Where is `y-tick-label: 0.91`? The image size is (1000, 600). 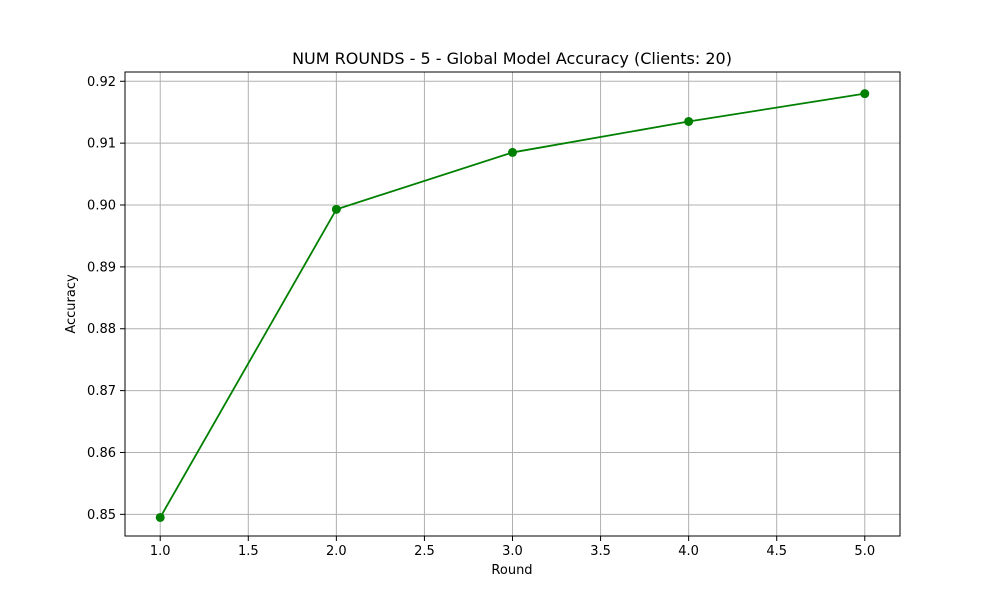 y-tick-label: 0.91 is located at coordinates (101, 144).